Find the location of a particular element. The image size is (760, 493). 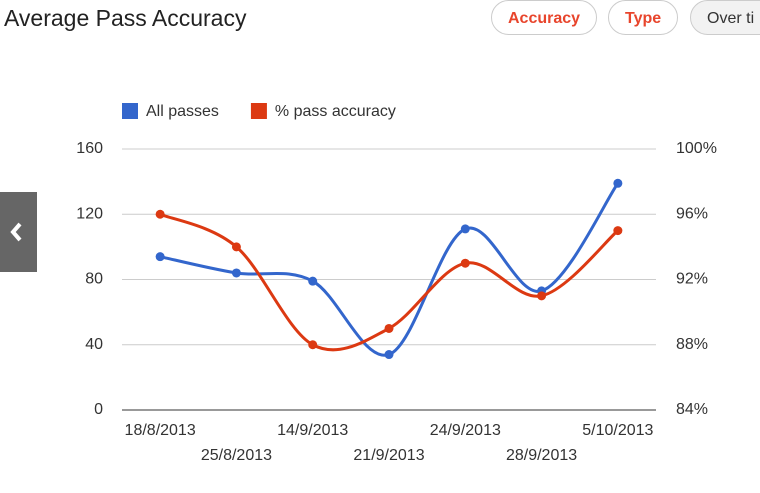

back-button is located at coordinates (18, 232).